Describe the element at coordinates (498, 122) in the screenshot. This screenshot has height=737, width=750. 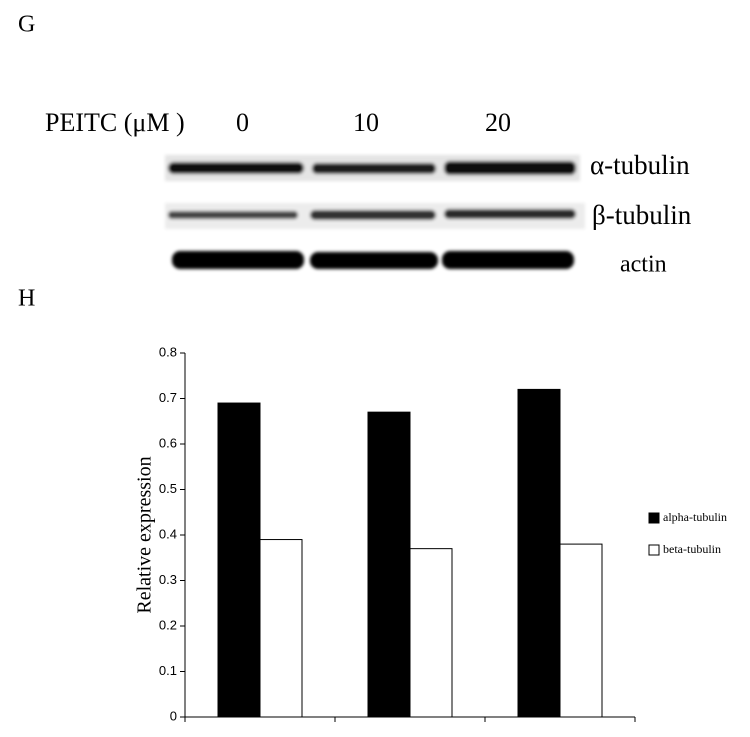
I see `lane-label: 20` at that location.